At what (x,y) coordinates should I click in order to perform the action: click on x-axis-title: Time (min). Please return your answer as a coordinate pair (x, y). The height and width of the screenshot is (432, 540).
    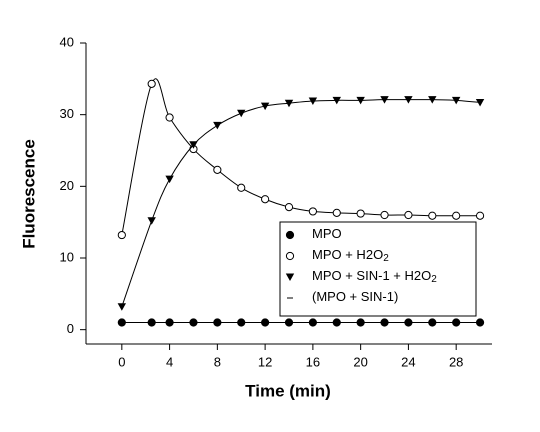
    Looking at the image, I should click on (288, 390).